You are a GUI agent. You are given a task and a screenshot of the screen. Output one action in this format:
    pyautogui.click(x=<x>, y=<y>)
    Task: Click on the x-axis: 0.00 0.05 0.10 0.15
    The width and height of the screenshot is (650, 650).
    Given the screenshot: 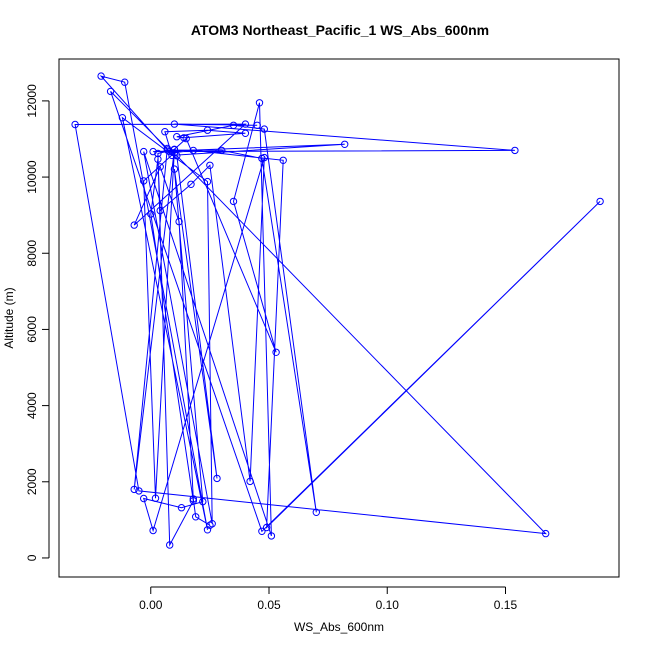 What is the action you would take?
    pyautogui.click(x=328, y=599)
    